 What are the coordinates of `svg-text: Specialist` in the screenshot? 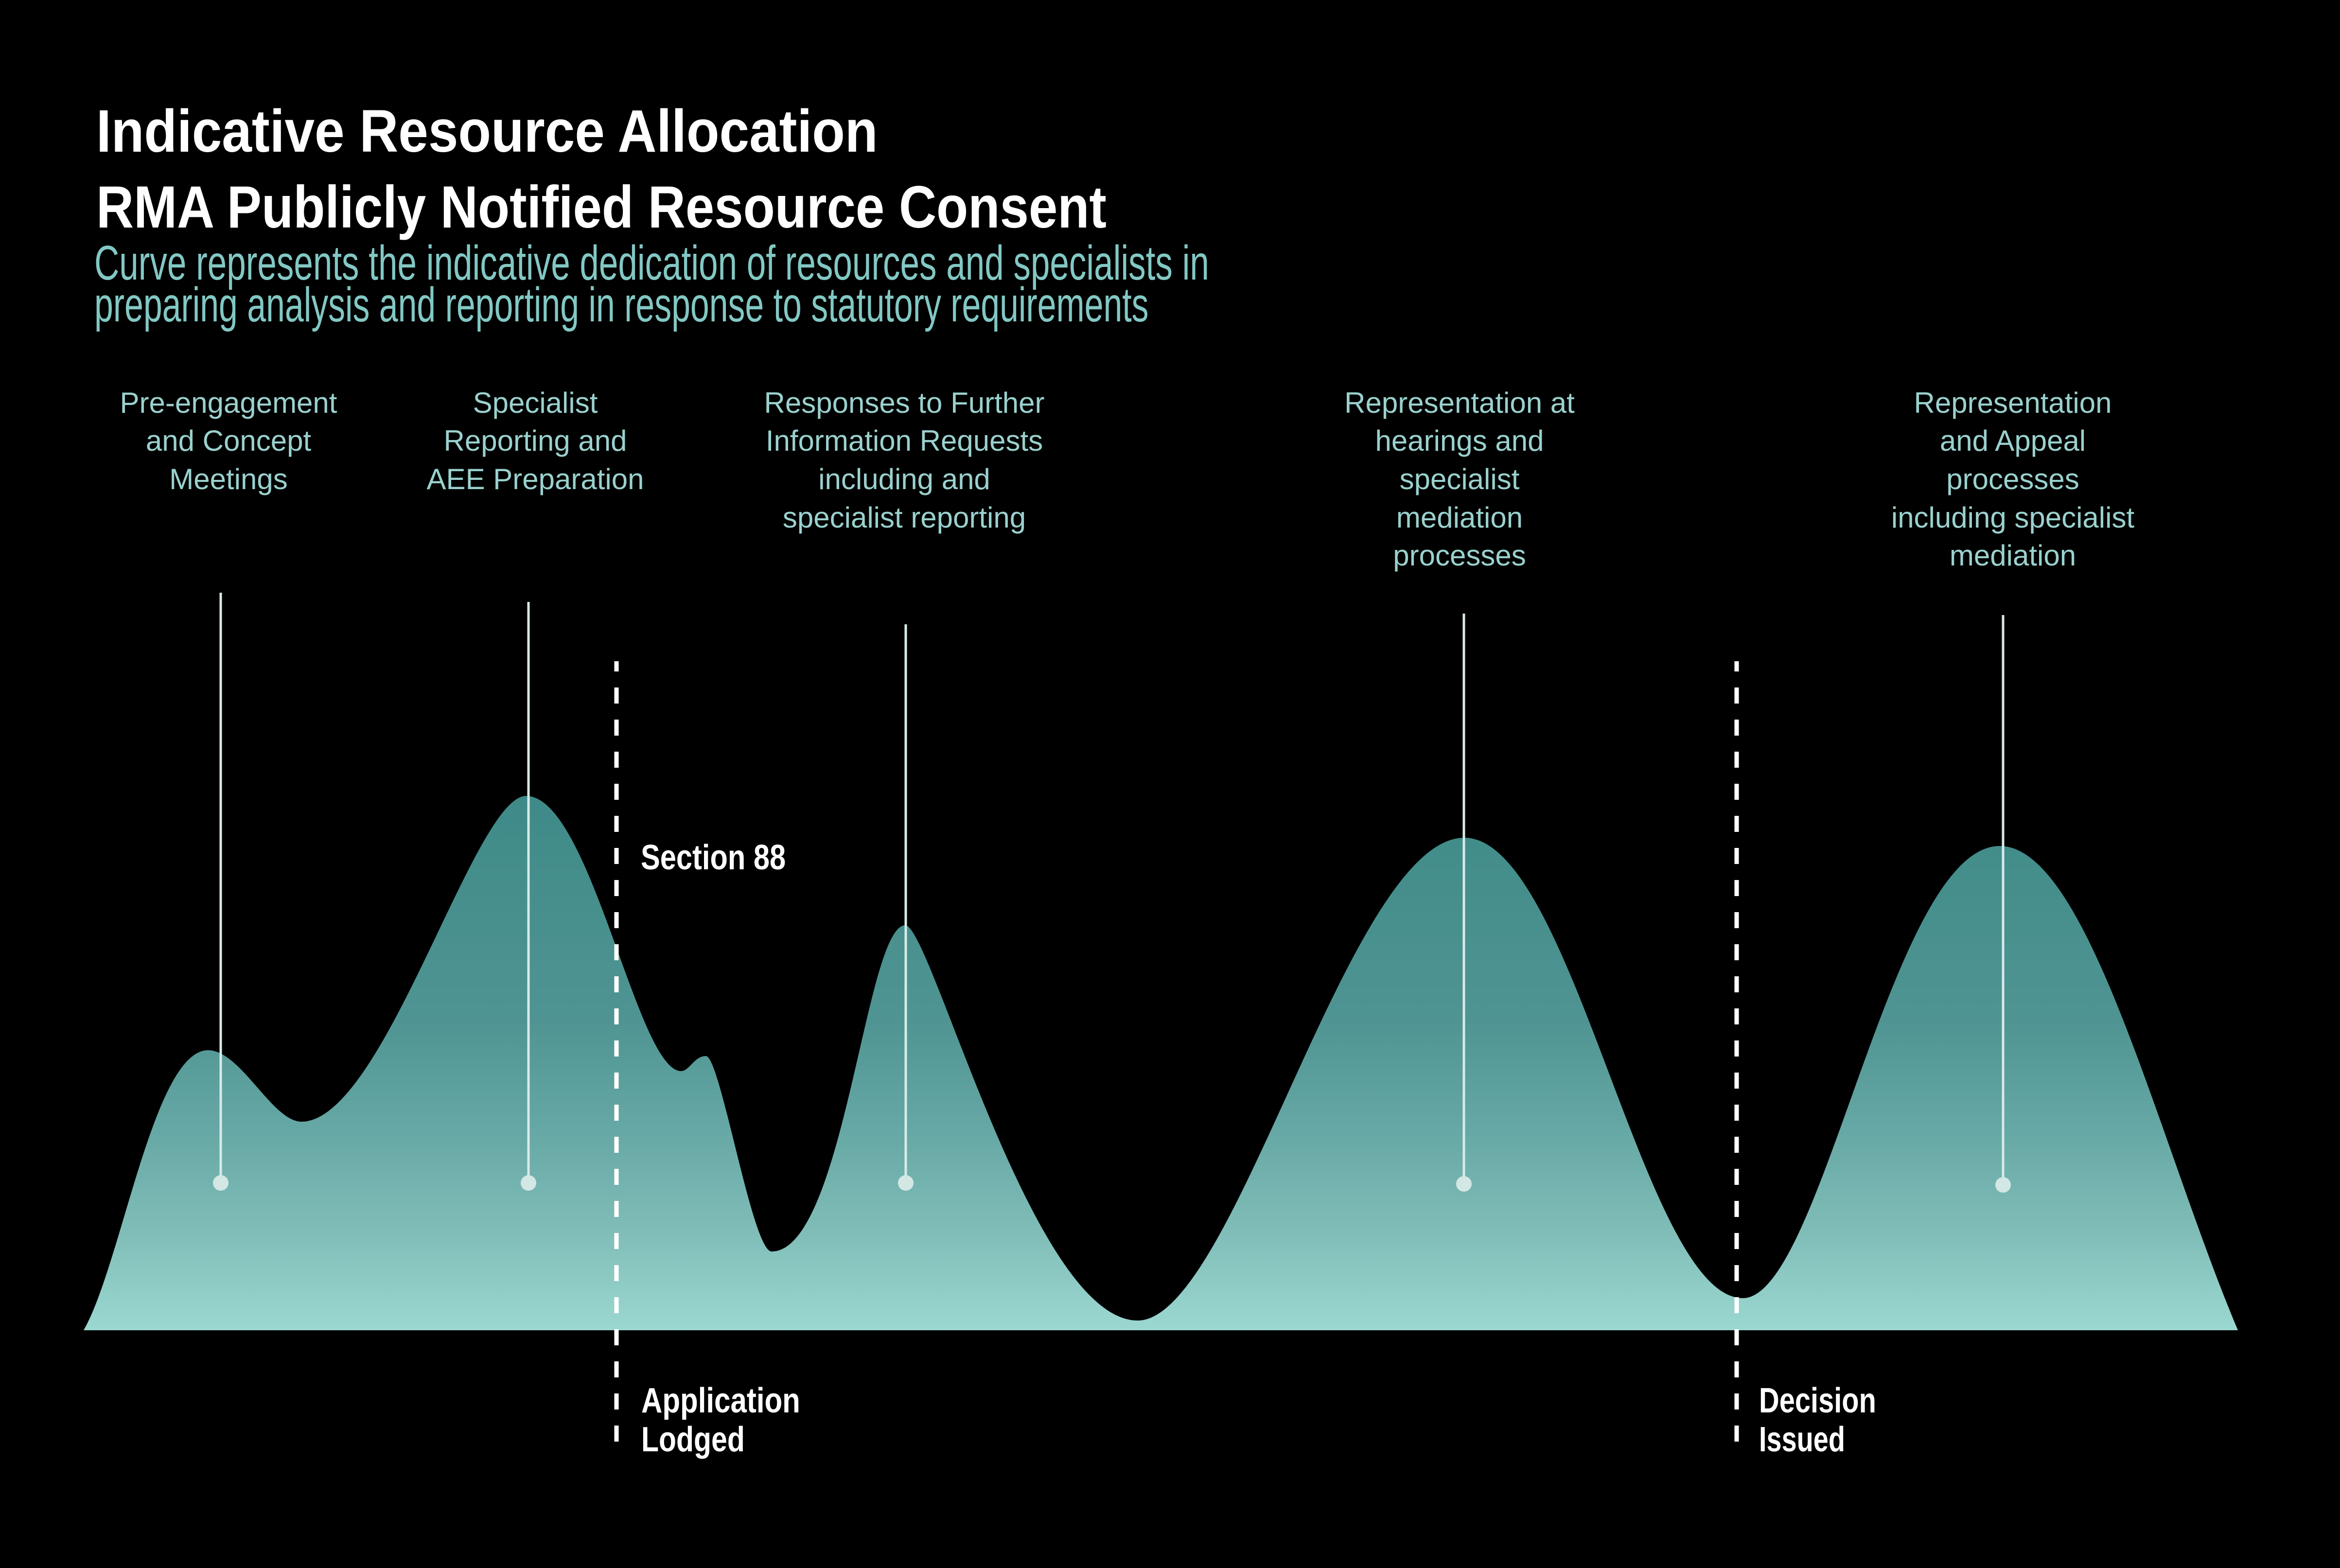 It's located at (535, 403).